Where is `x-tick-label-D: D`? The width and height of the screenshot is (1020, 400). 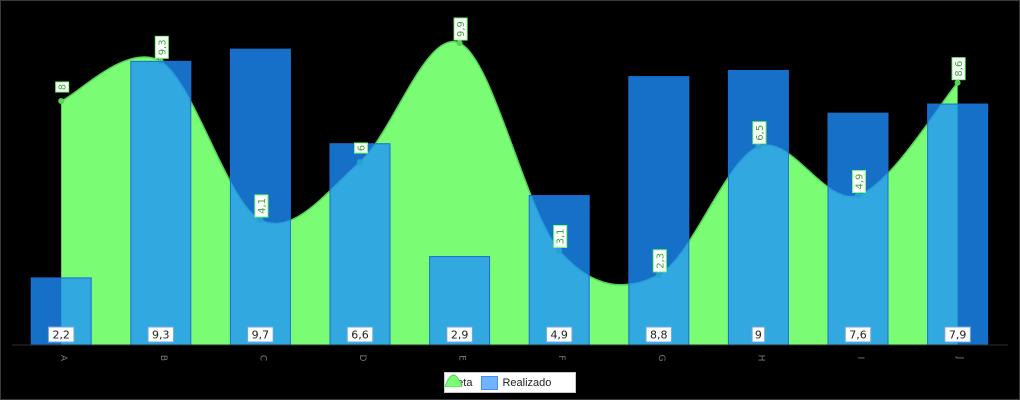
x-tick-label-D: D is located at coordinates (362, 358).